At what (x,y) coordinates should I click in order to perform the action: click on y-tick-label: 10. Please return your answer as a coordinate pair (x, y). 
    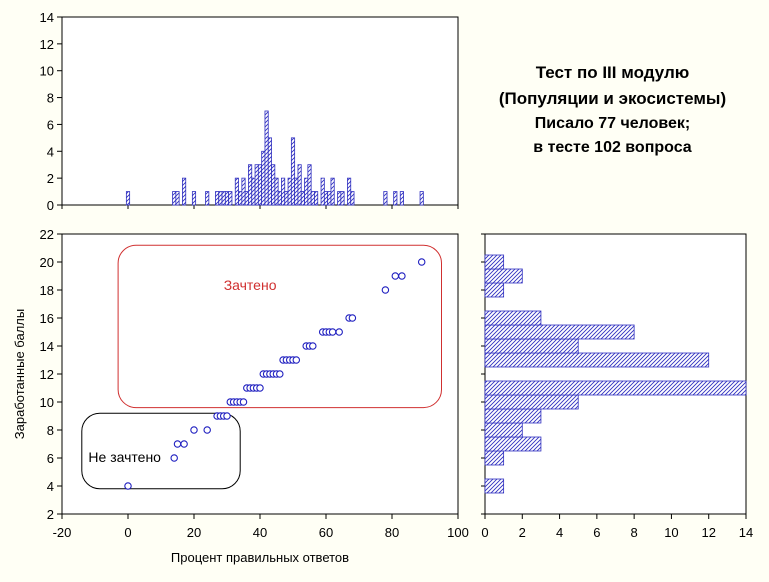
    Looking at the image, I should click on (47, 402).